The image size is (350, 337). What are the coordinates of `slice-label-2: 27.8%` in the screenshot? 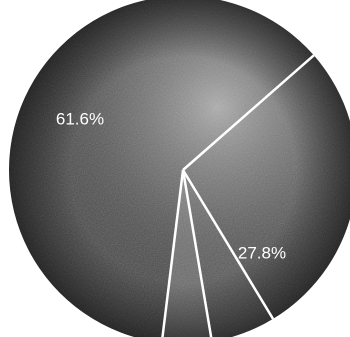 It's located at (262, 252).